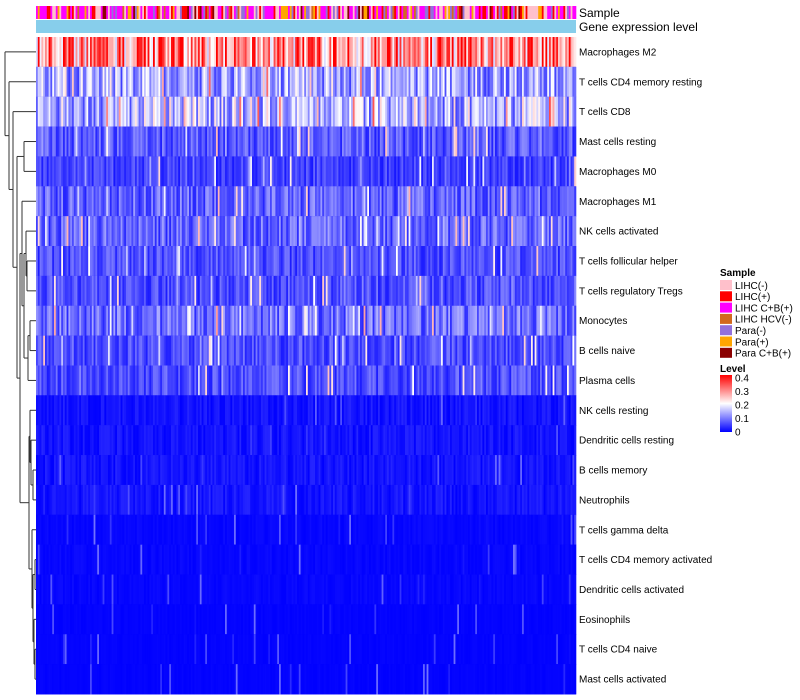 Image resolution: width=800 pixels, height=700 pixels. What do you see at coordinates (306, 52) in the screenshot?
I see `heatmap-row` at bounding box center [306, 52].